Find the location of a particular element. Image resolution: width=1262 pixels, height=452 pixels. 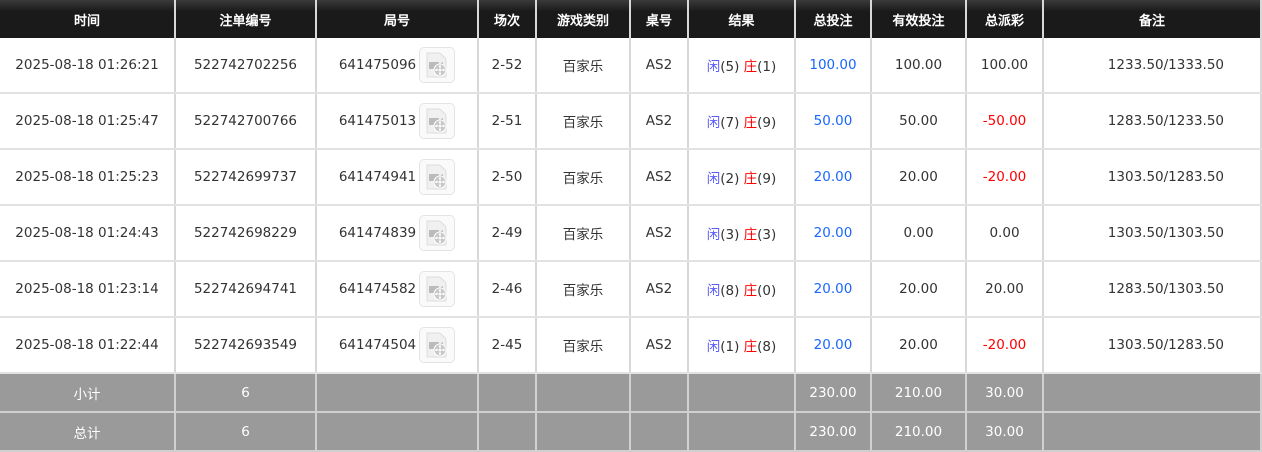

result-cell: 闲(3) 庄(3) is located at coordinates (742, 233).